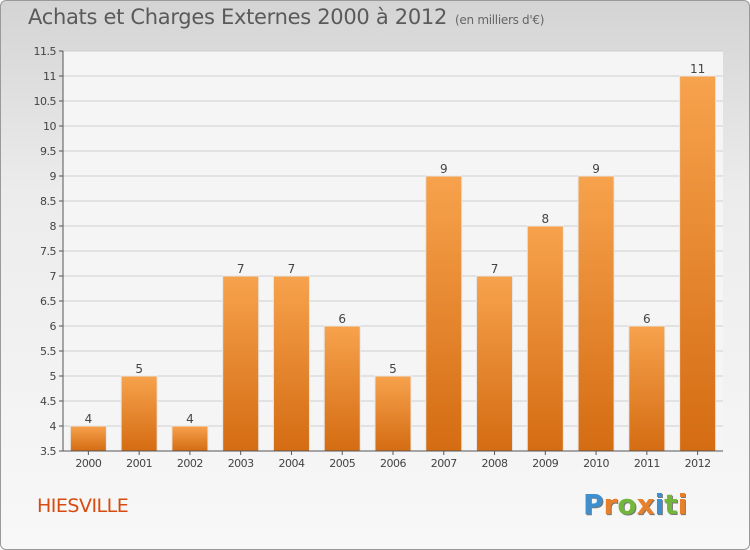  I want to click on y-tick-label: 4, so click(53, 426).